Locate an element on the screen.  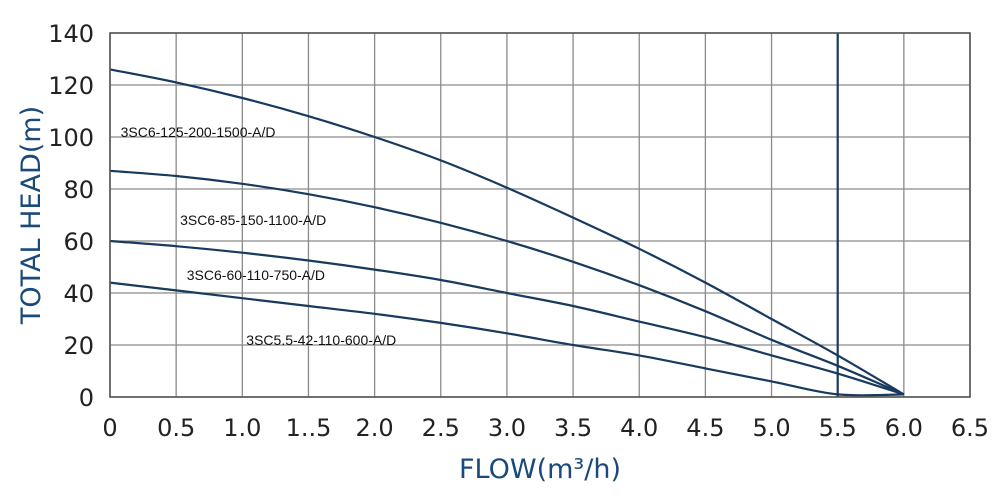
x-tick-label: 0.5 is located at coordinates (176, 428).